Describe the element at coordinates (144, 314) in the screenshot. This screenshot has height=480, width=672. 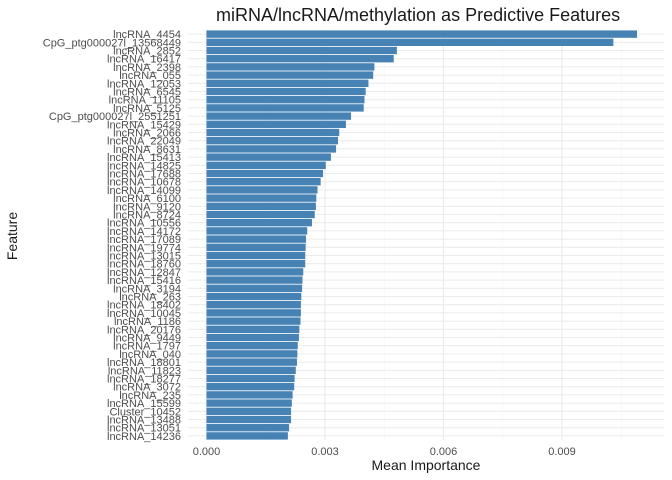
I see `y-tick-label: lncRNA_10045` at that location.